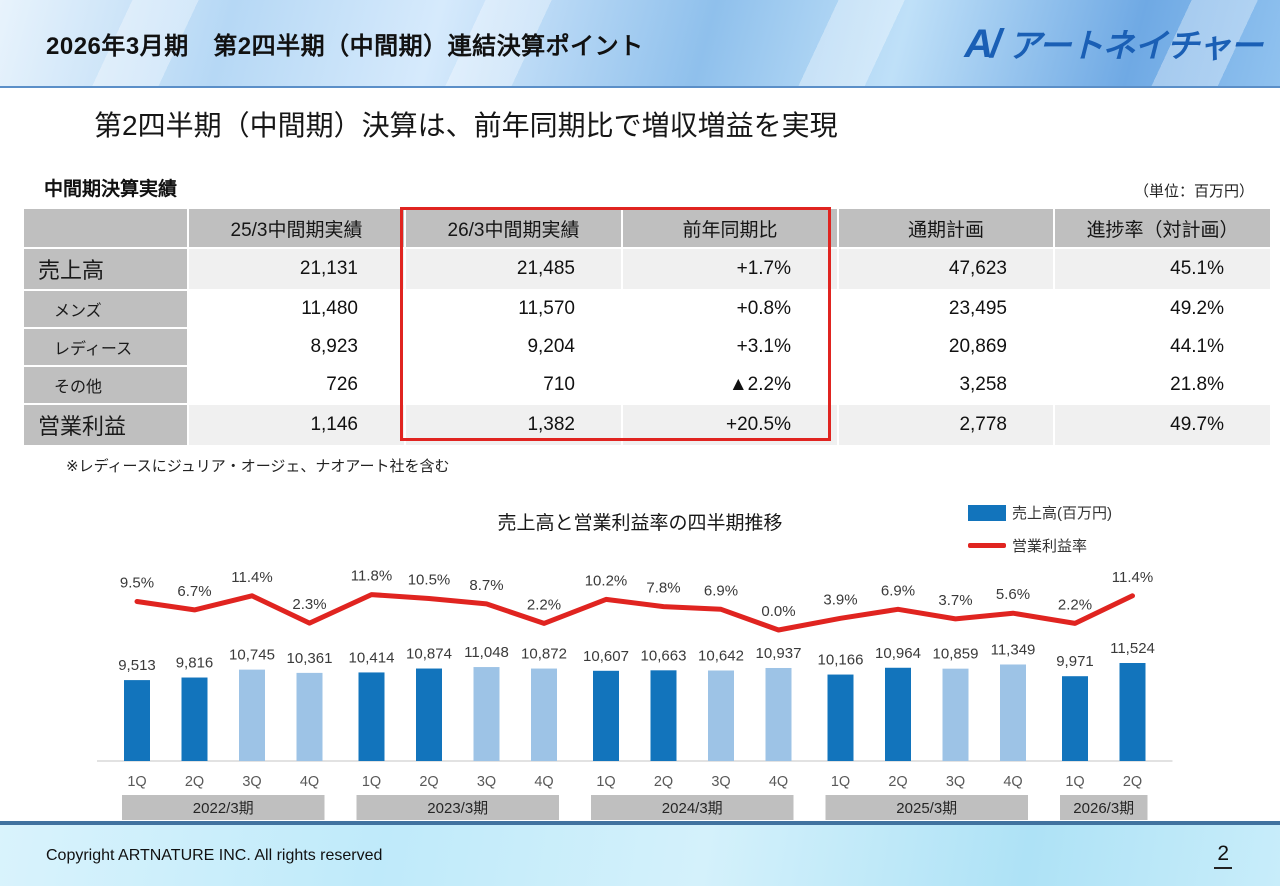 The width and height of the screenshot is (1280, 886). I want to click on svg-text: 11.8%, so click(371, 576).